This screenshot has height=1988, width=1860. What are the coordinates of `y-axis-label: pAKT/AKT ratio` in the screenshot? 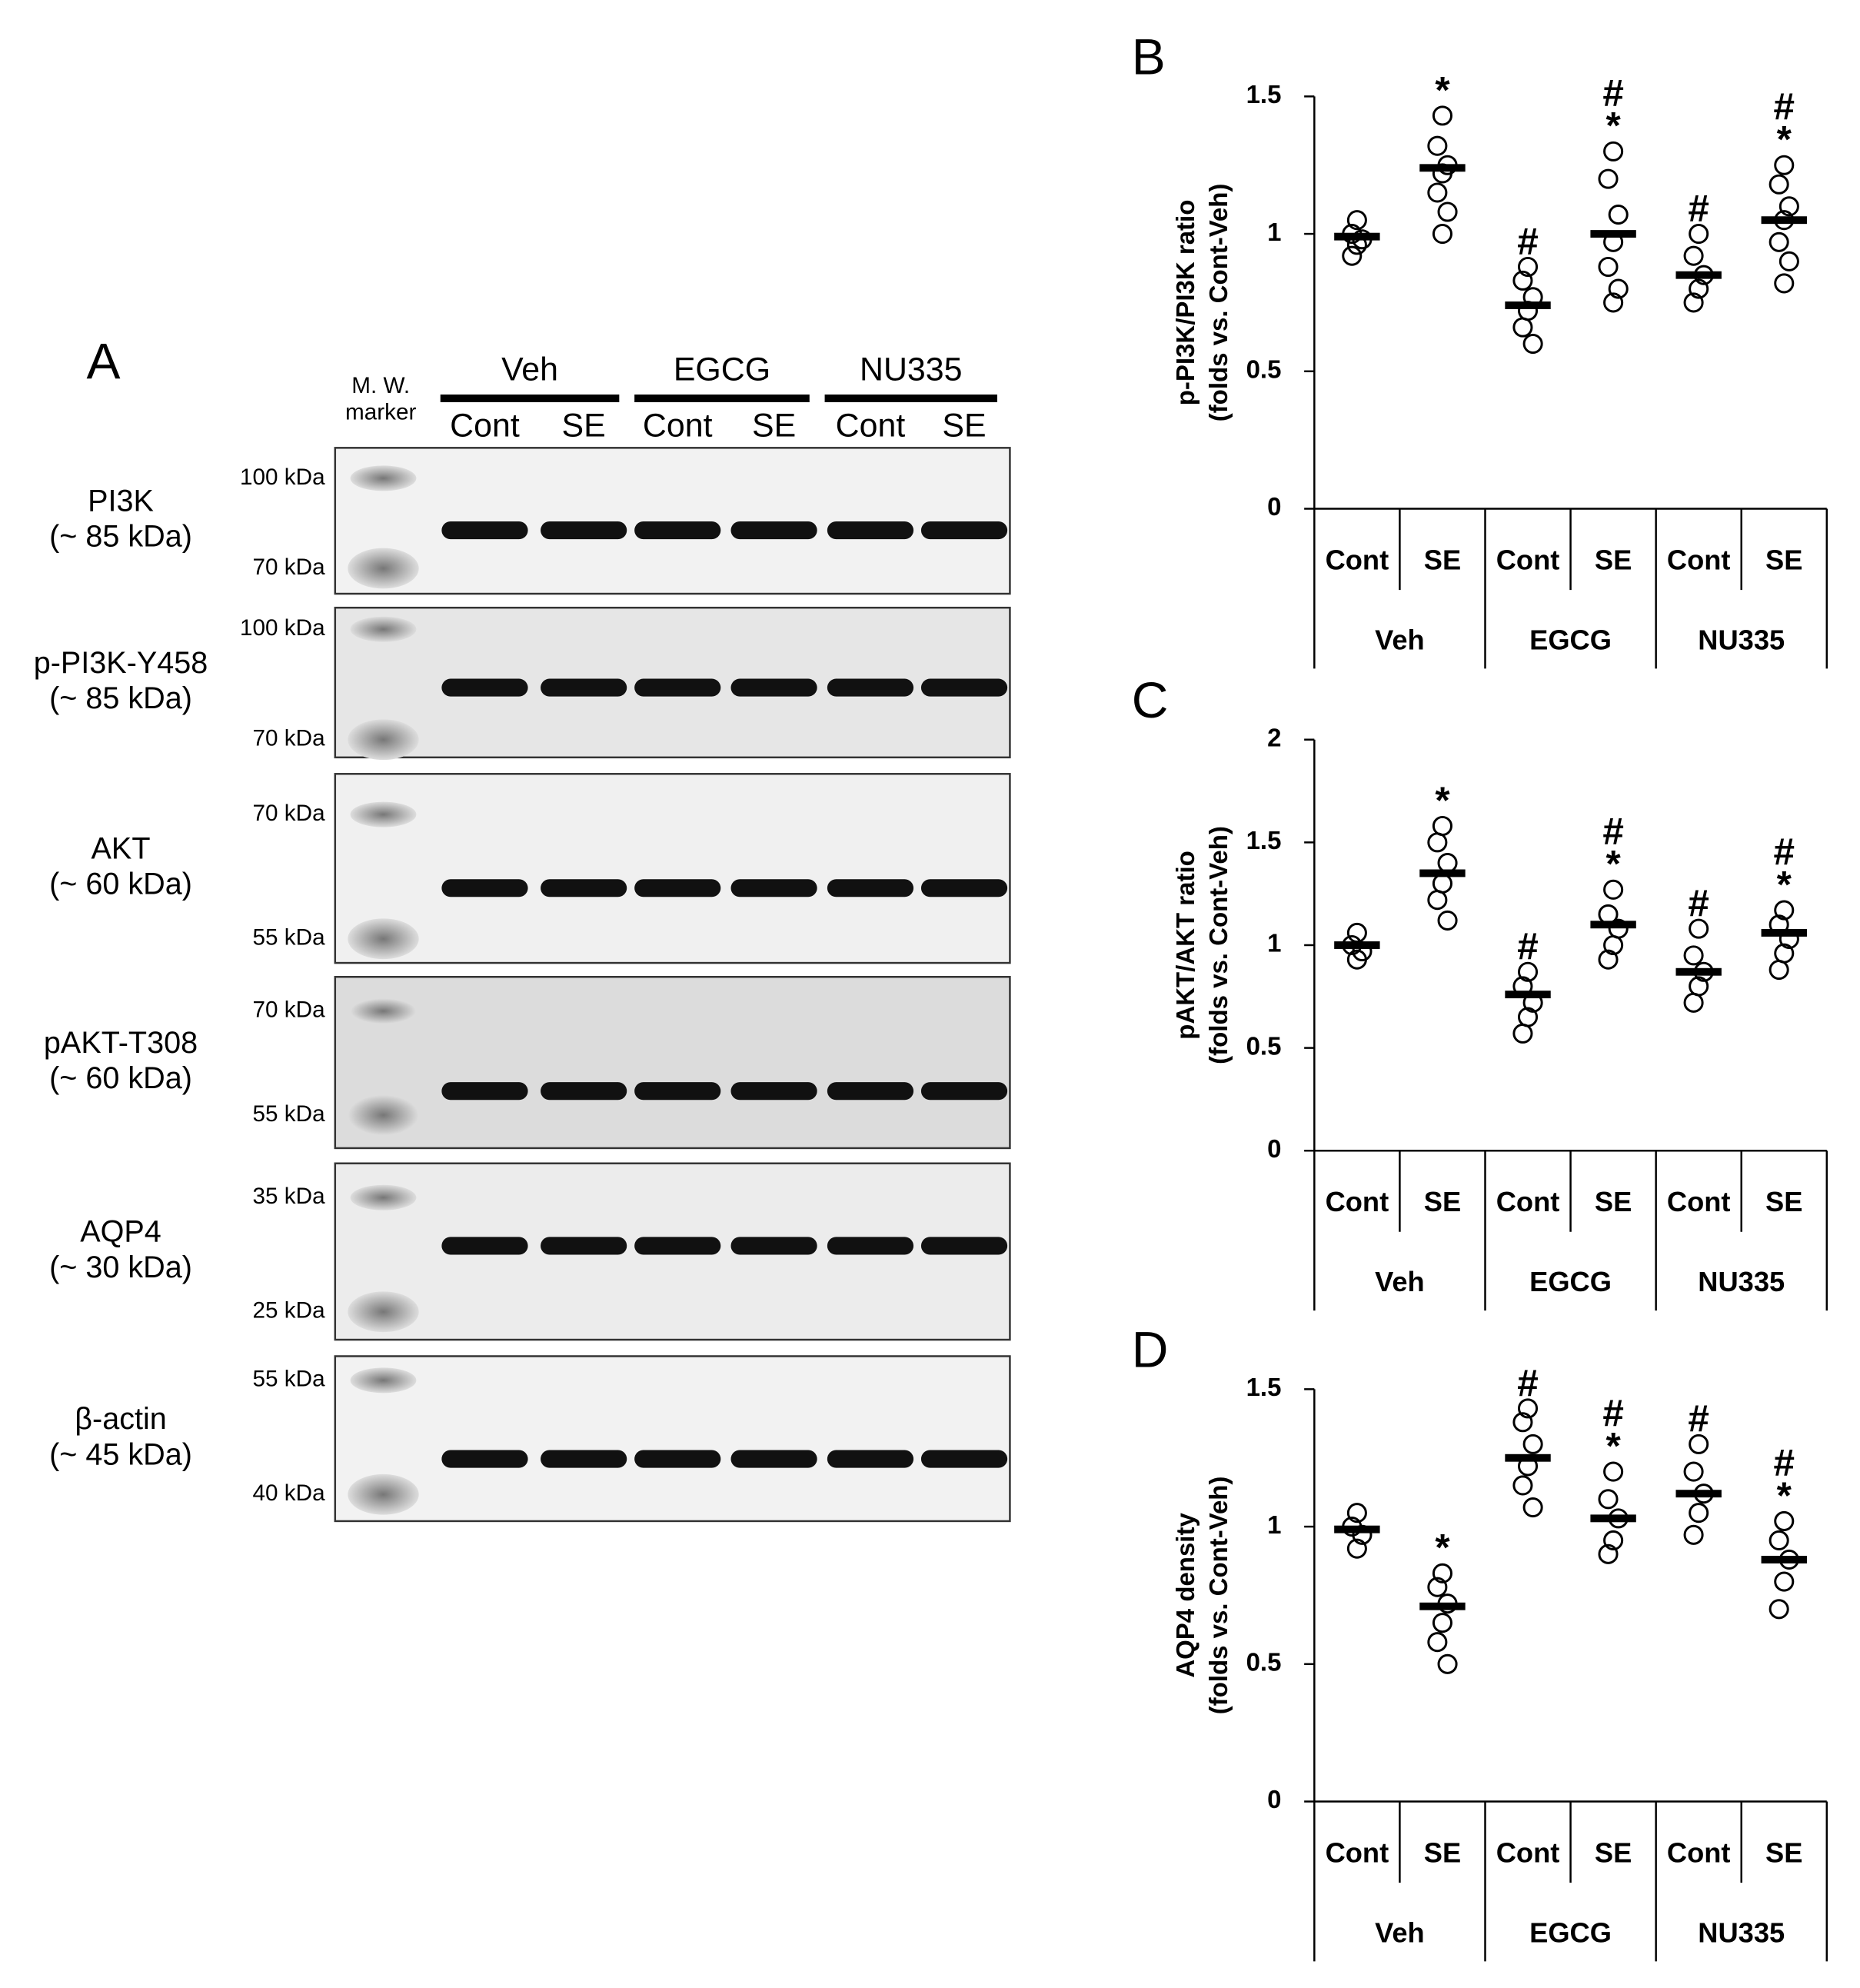 It's located at (1185, 945).